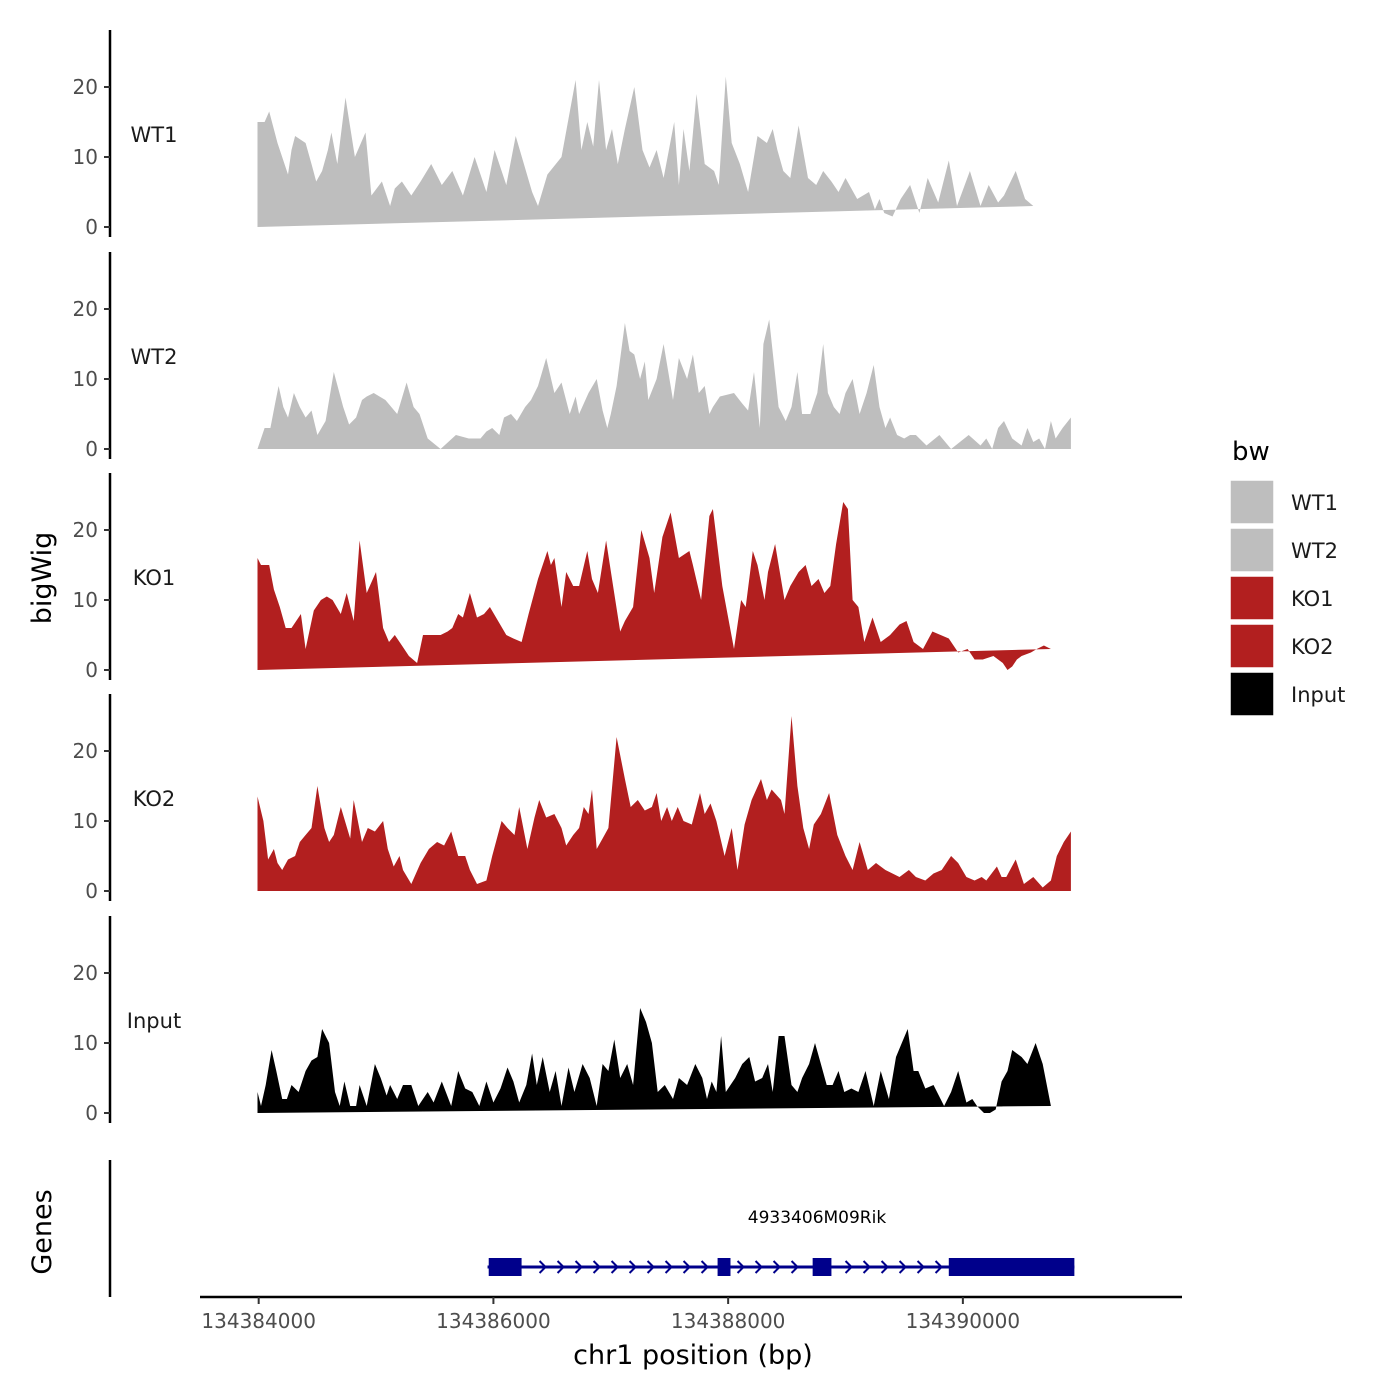  Describe the element at coordinates (1314, 503) in the screenshot. I see `legend-label: WT1` at that location.